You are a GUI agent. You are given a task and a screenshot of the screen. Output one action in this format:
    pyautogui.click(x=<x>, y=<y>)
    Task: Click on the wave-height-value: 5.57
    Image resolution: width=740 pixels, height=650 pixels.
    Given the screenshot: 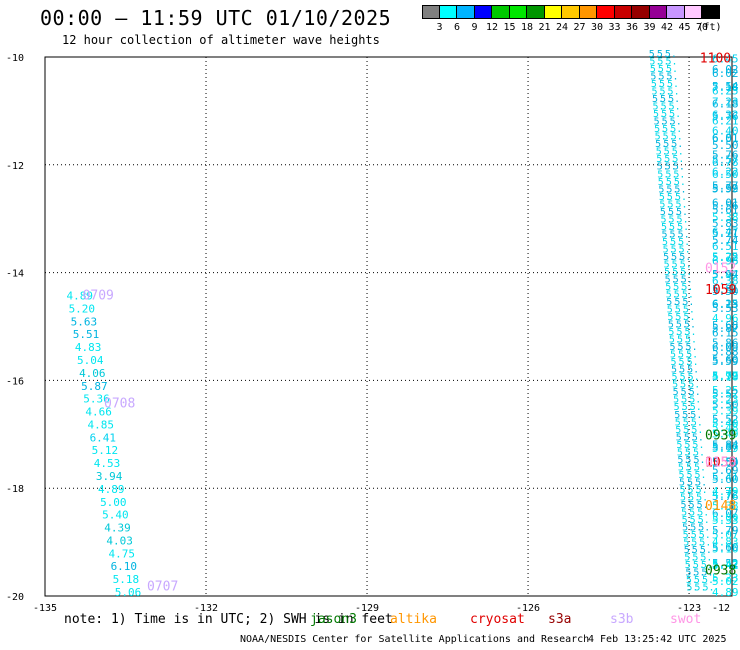 What is the action you would take?
    pyautogui.click(x=725, y=159)
    